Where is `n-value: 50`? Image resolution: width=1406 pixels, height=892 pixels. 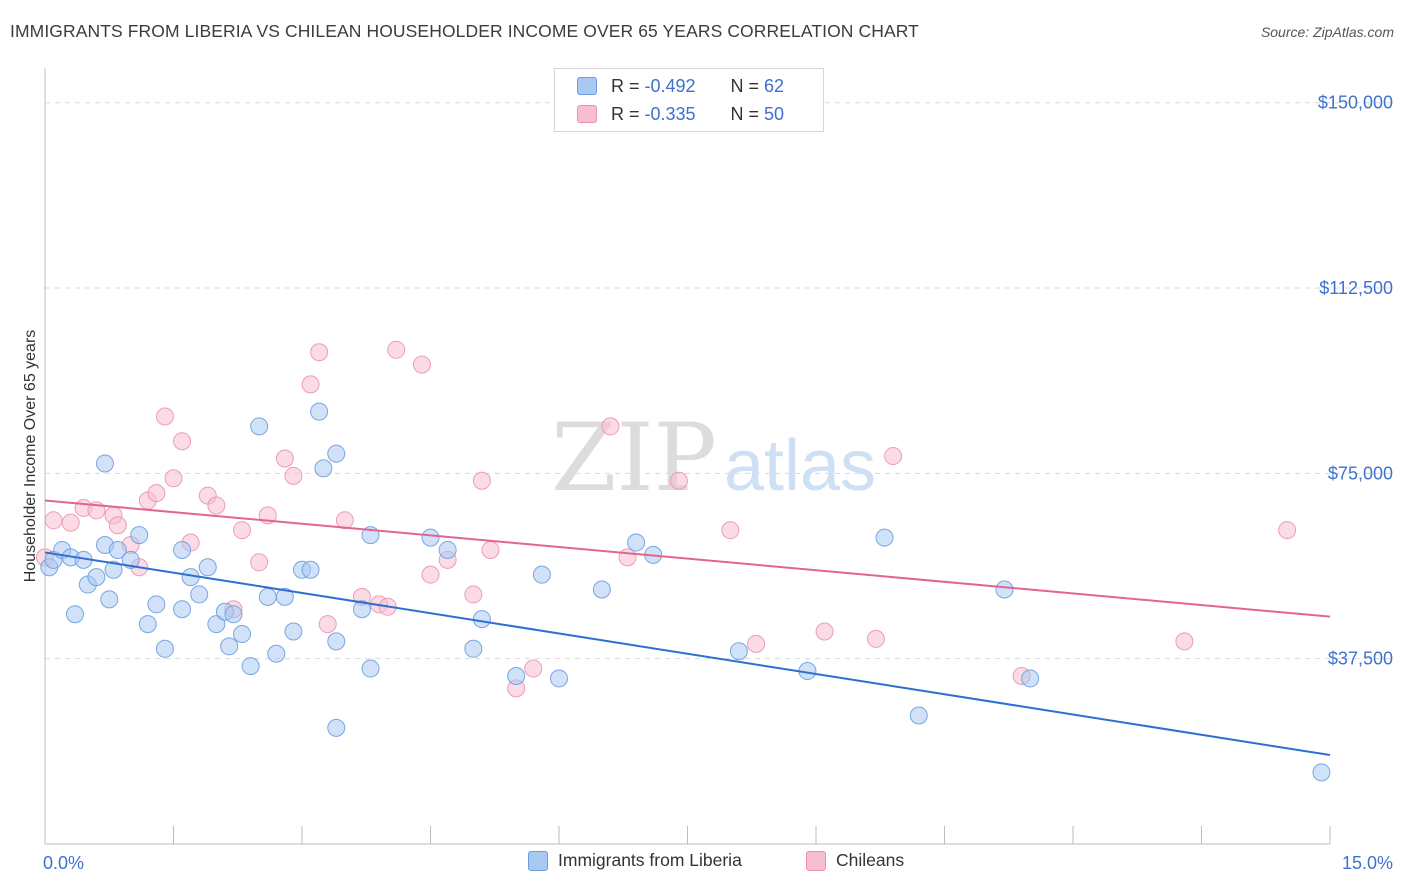 n-value: 50 is located at coordinates (774, 113).